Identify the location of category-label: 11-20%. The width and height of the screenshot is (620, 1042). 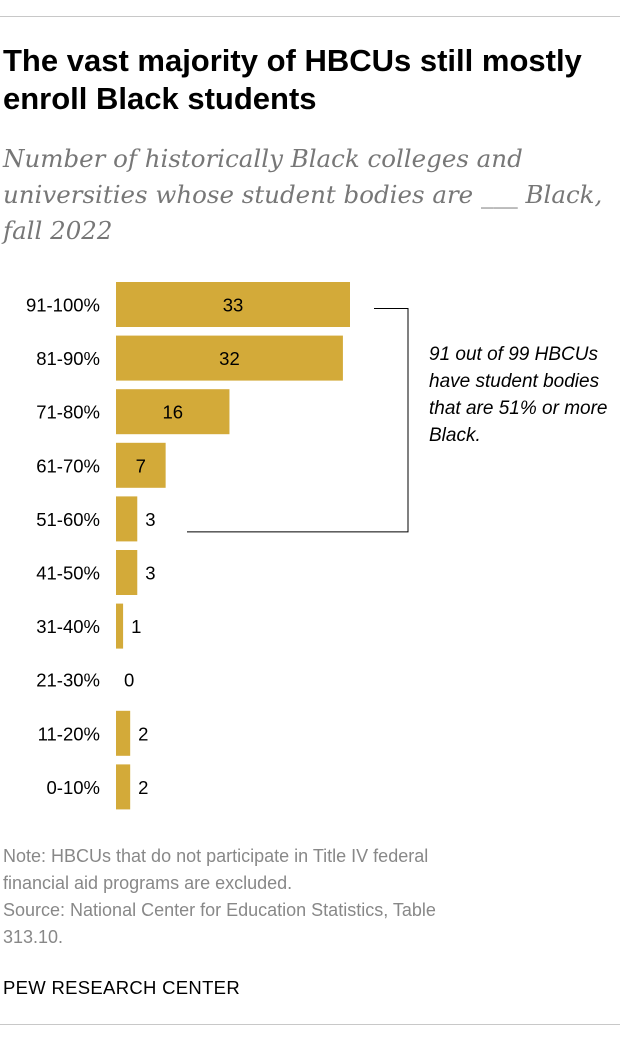
(69, 733).